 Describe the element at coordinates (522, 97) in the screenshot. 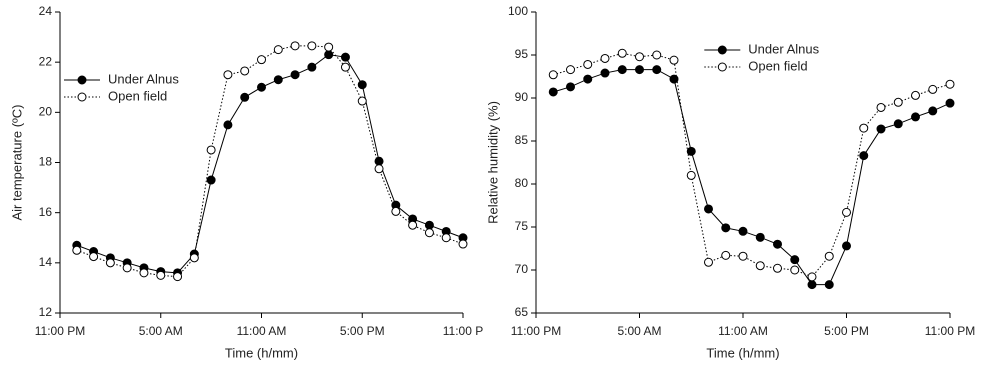

I see `y-tick-label: 90` at that location.